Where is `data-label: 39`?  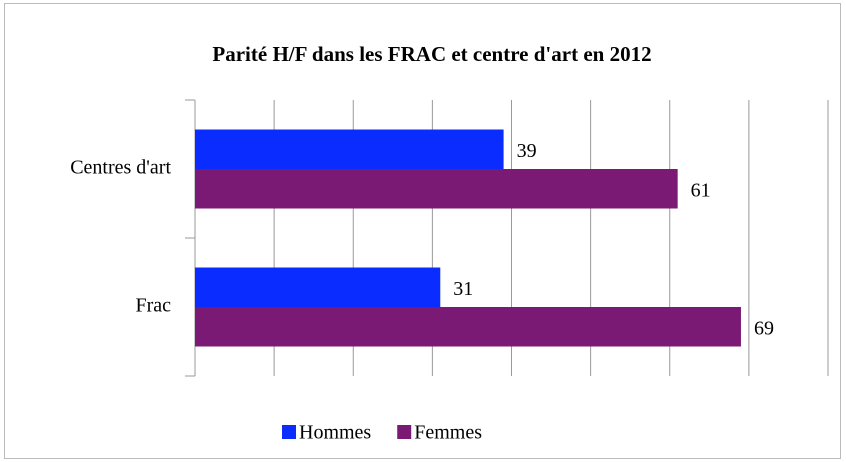 data-label: 39 is located at coordinates (527, 151).